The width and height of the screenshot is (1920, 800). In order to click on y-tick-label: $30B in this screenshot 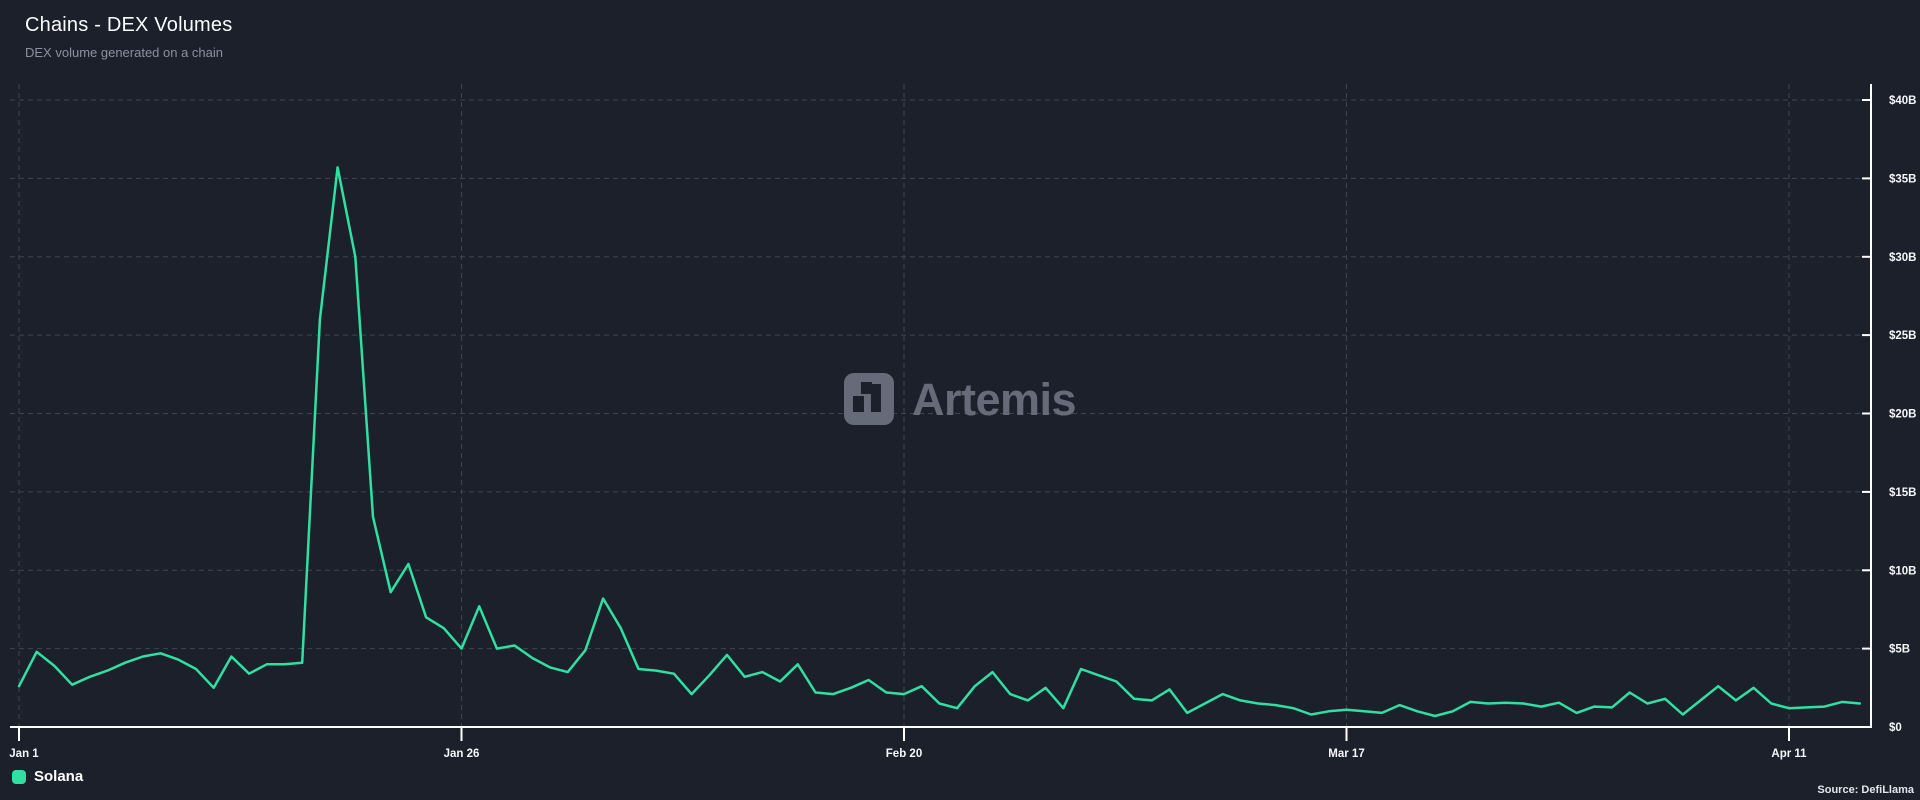, I will do `click(1903, 258)`.